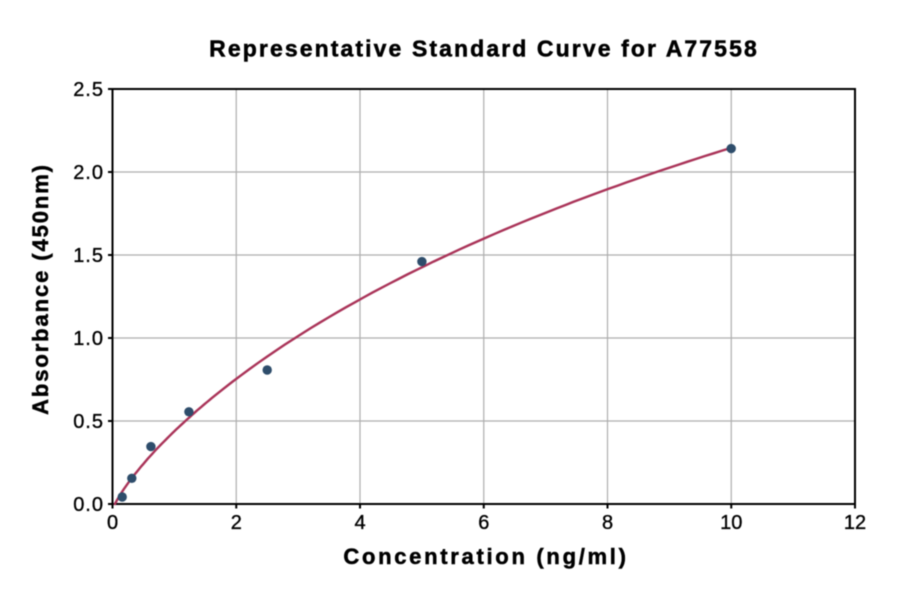 The height and width of the screenshot is (599, 900). What do you see at coordinates (40, 289) in the screenshot?
I see `svg-text: Absorbance (450nm)` at bounding box center [40, 289].